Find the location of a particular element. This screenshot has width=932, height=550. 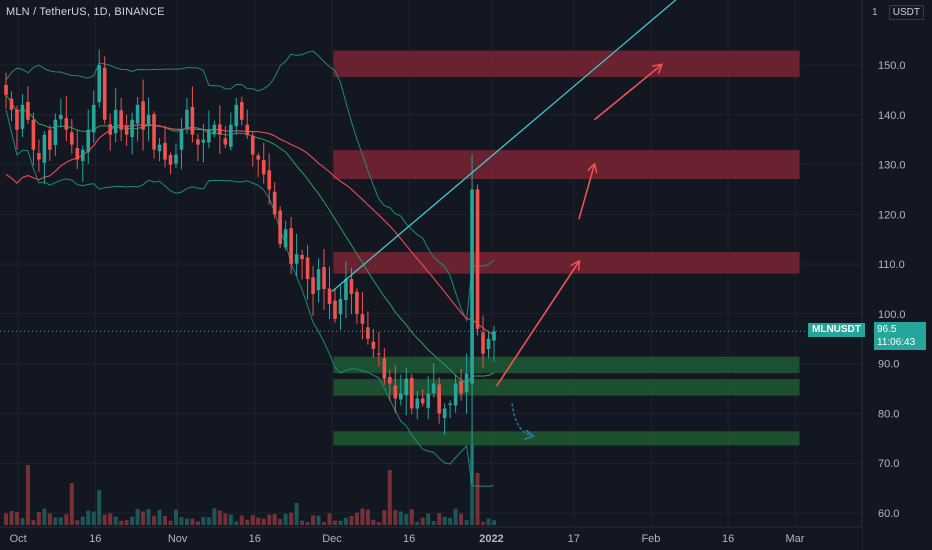

y-tick-label: 130.0 is located at coordinates (892, 166).